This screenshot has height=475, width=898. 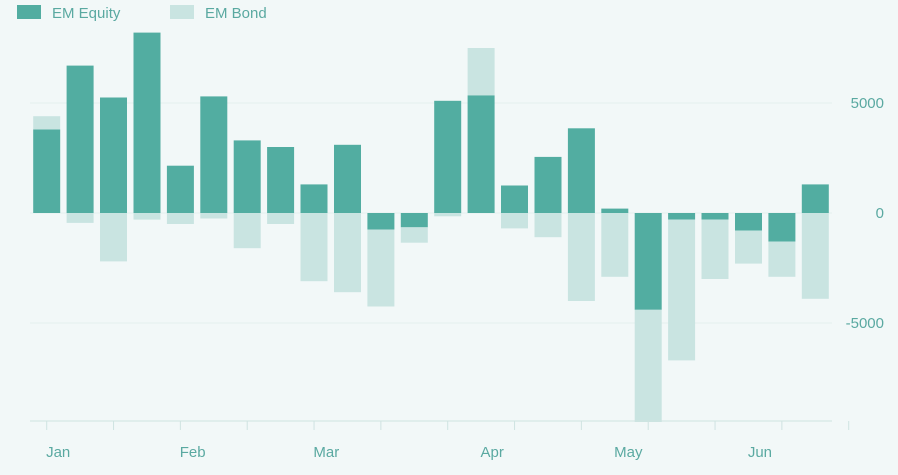 I want to click on x-tick-label: Jun, so click(x=760, y=452).